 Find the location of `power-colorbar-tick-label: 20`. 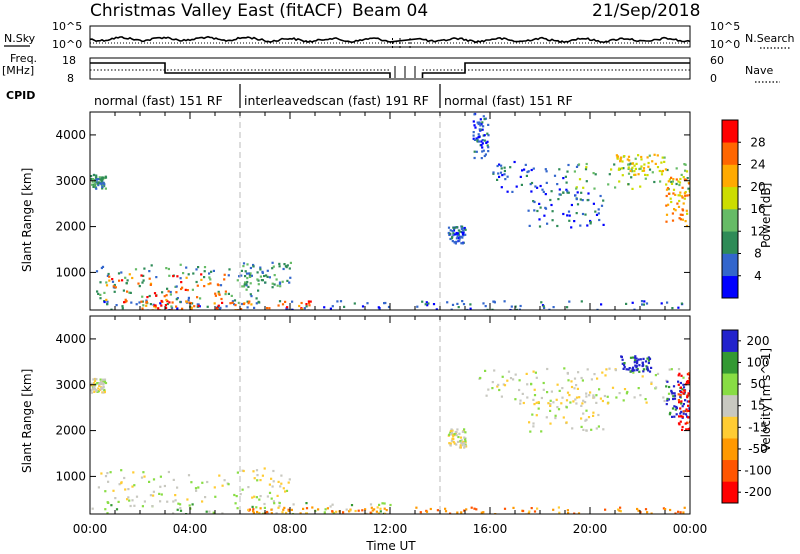

power-colorbar-tick-label: 20 is located at coordinates (757, 187).